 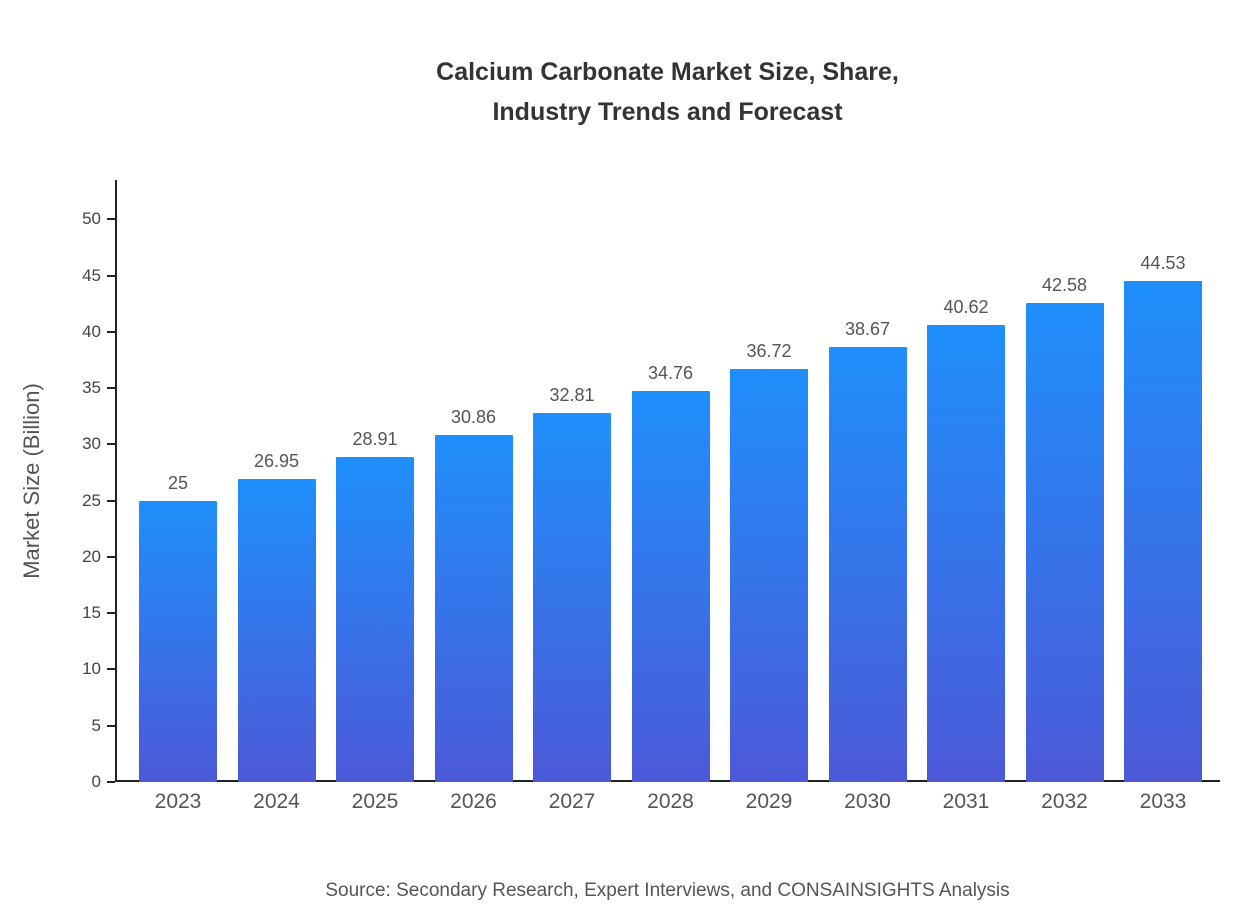 I want to click on bar-2030, so click(x=867, y=564).